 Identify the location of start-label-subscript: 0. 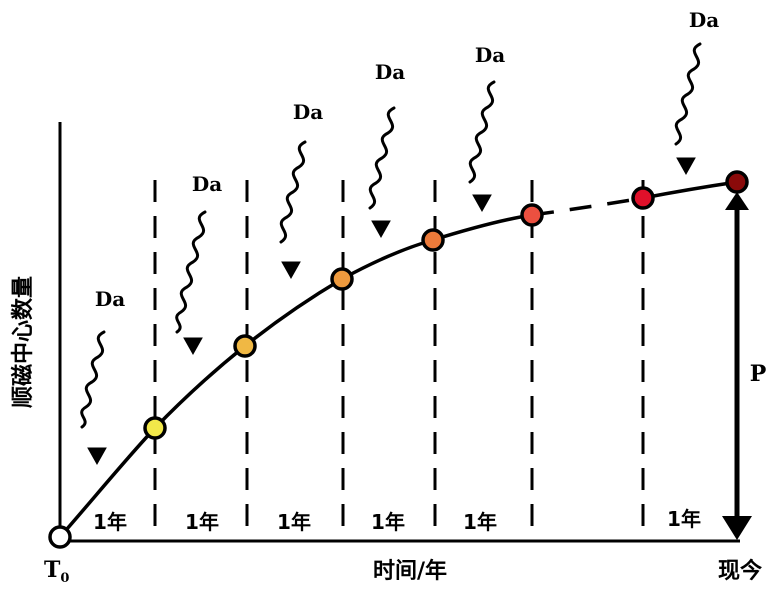
(64, 578).